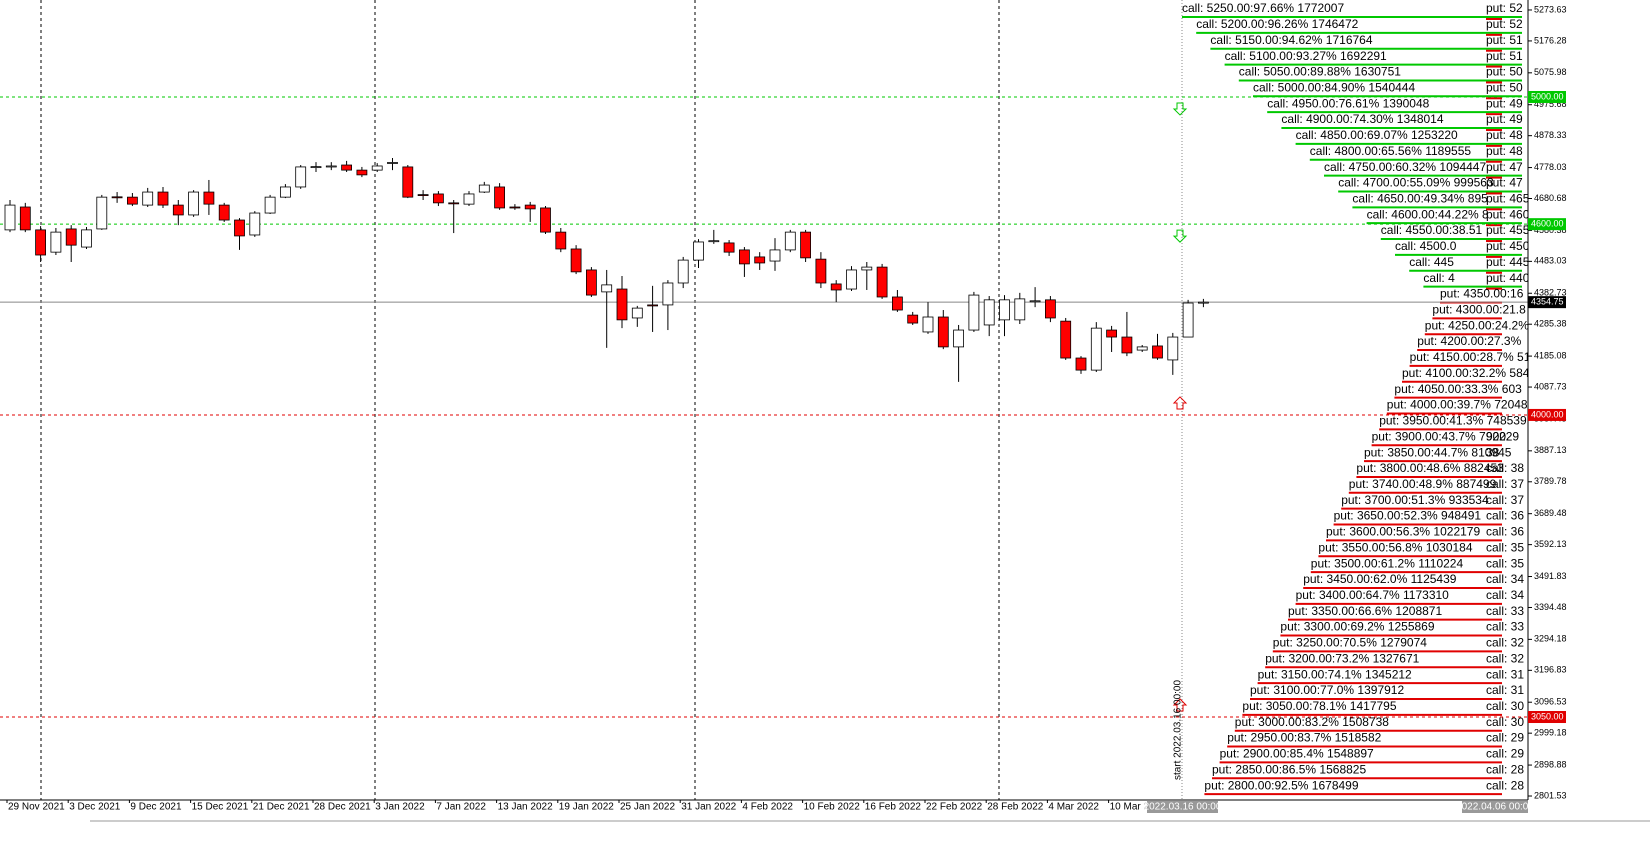 The height and width of the screenshot is (867, 1650). Describe the element at coordinates (1348, 103) in the screenshot. I see `option-level: call: 4950.00:76.61% 1390048` at that location.